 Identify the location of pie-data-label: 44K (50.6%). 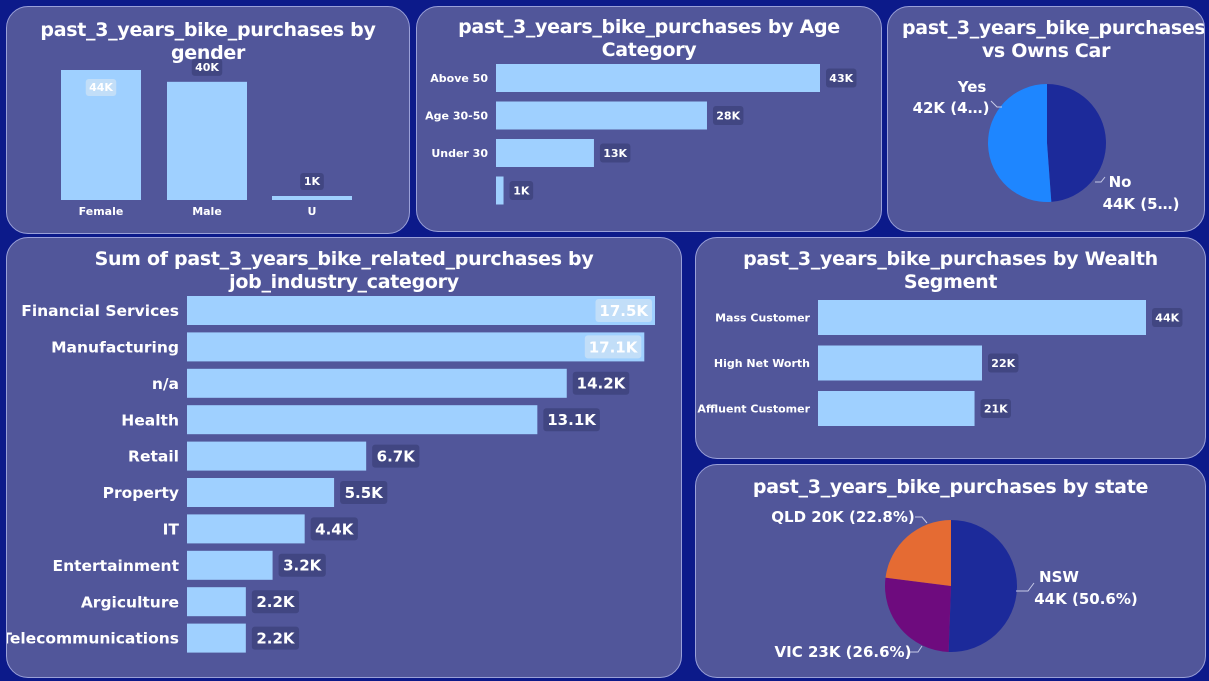
(1085, 599).